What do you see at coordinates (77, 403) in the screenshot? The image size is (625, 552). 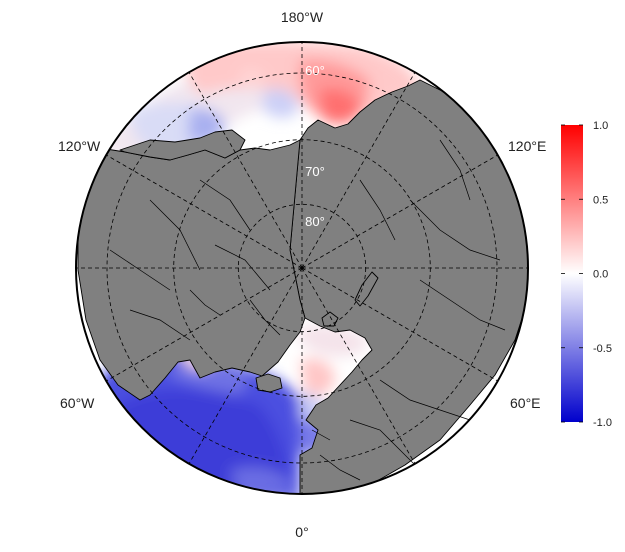 I see `lon-label-60w: 60°W` at bounding box center [77, 403].